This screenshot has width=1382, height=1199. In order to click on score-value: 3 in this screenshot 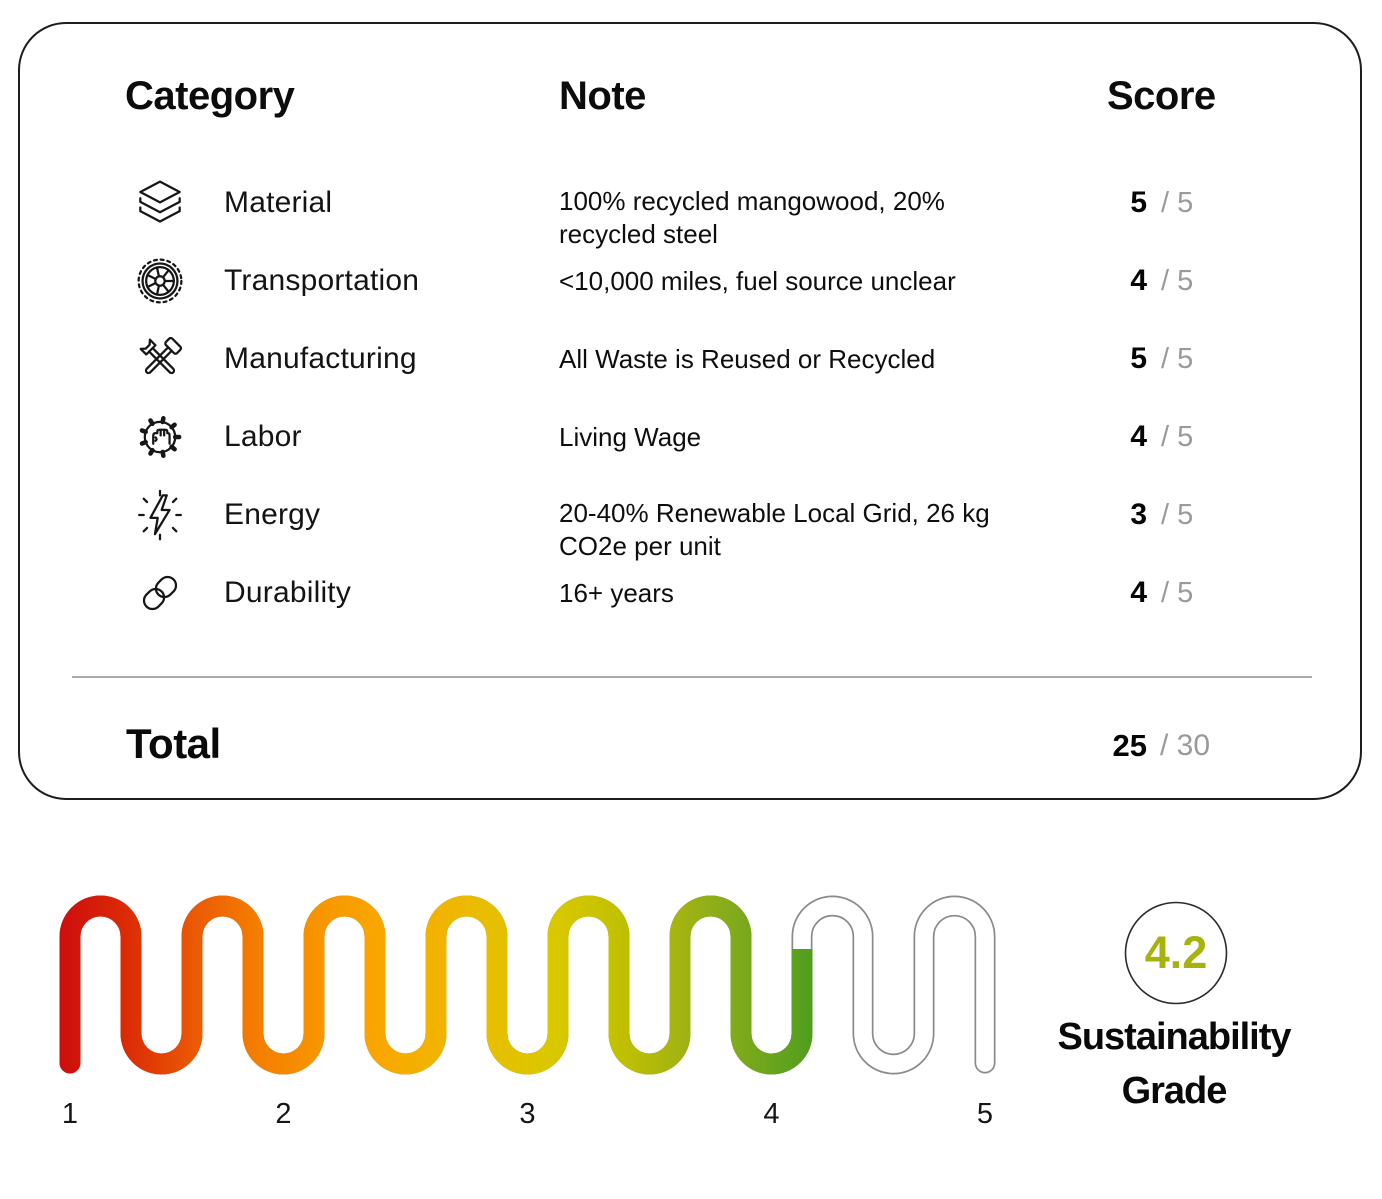, I will do `click(1138, 514)`.